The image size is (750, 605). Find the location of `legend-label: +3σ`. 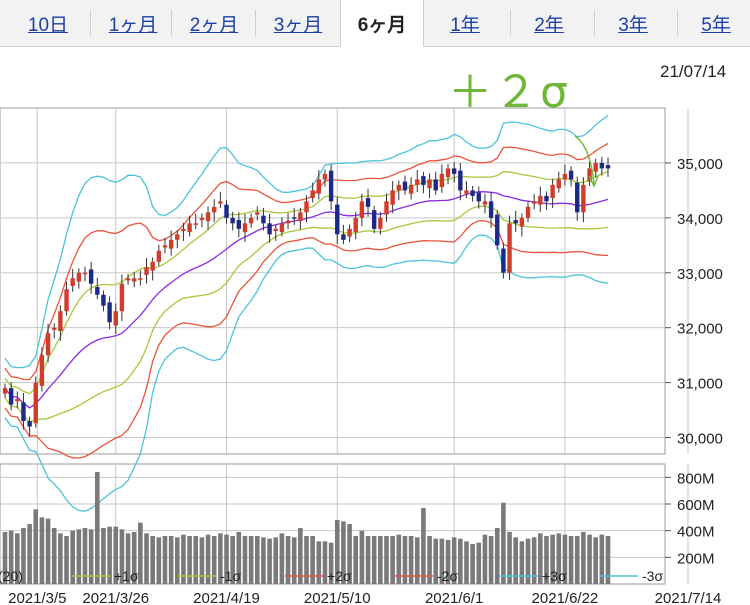

legend-label: +3σ is located at coordinates (554, 576).